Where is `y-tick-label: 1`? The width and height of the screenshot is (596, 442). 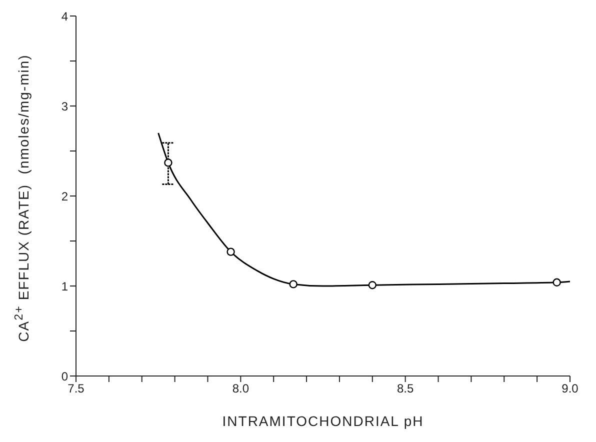
y-tick-label: 1 is located at coordinates (64, 286).